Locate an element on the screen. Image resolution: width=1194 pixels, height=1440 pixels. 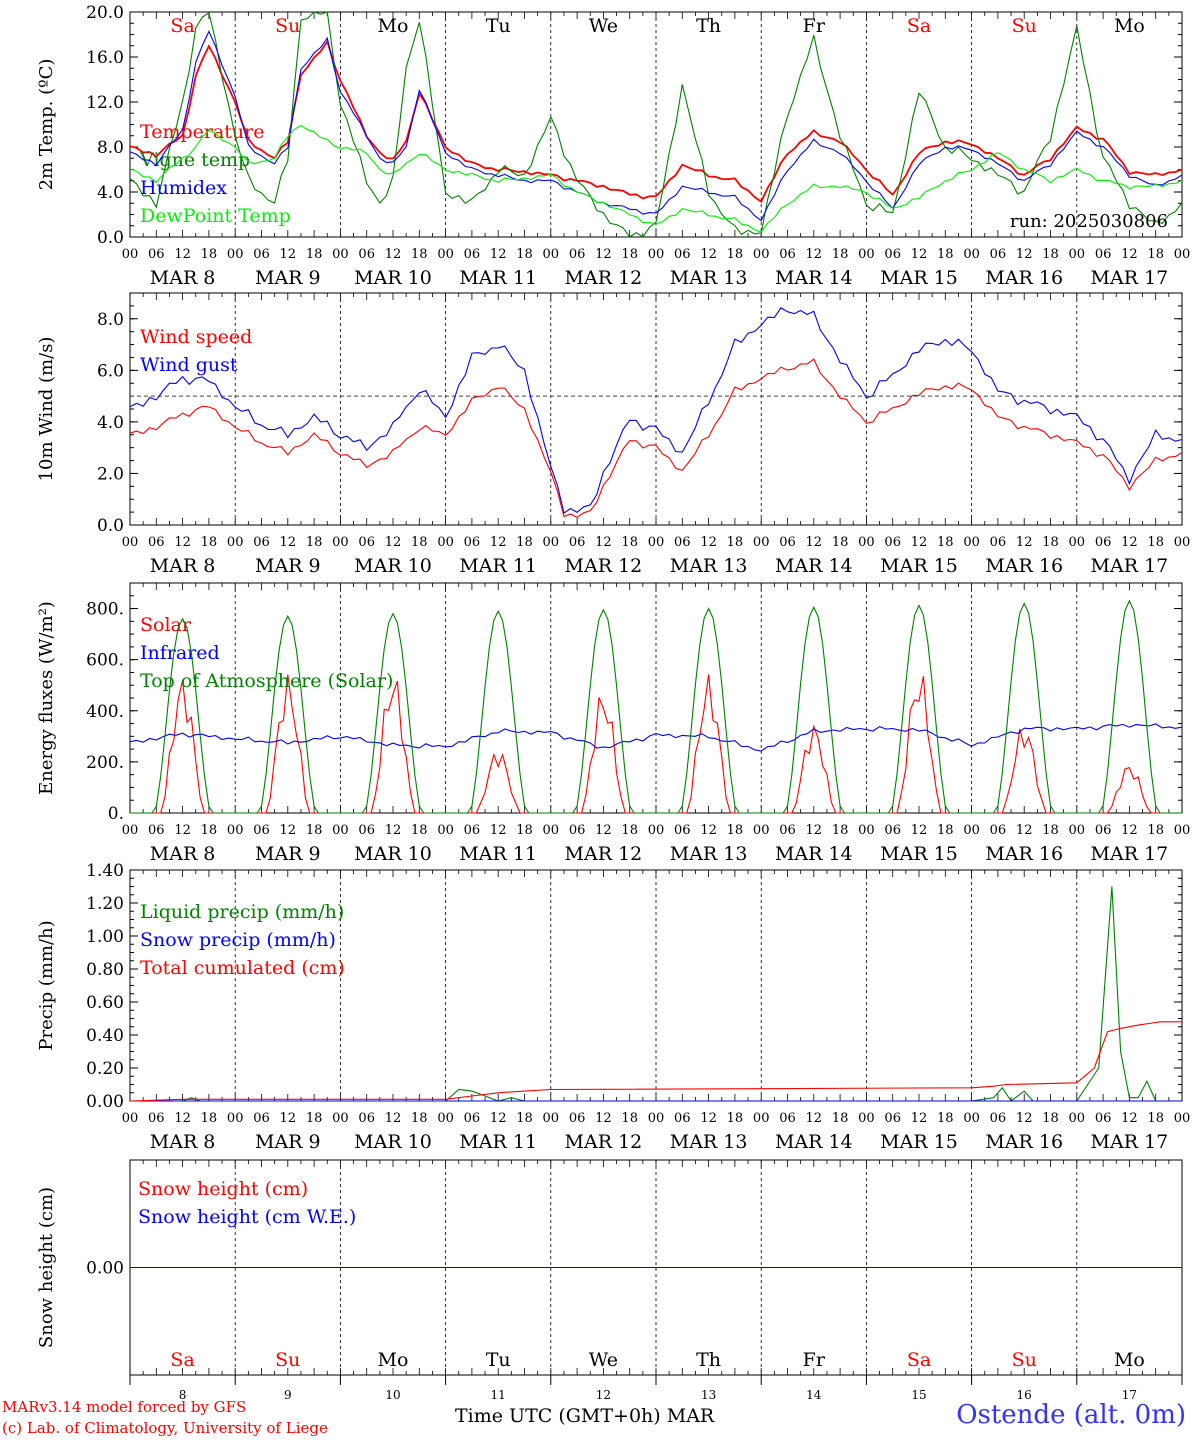
legend-entry: Snow precip (mm/h) is located at coordinates (238, 940).